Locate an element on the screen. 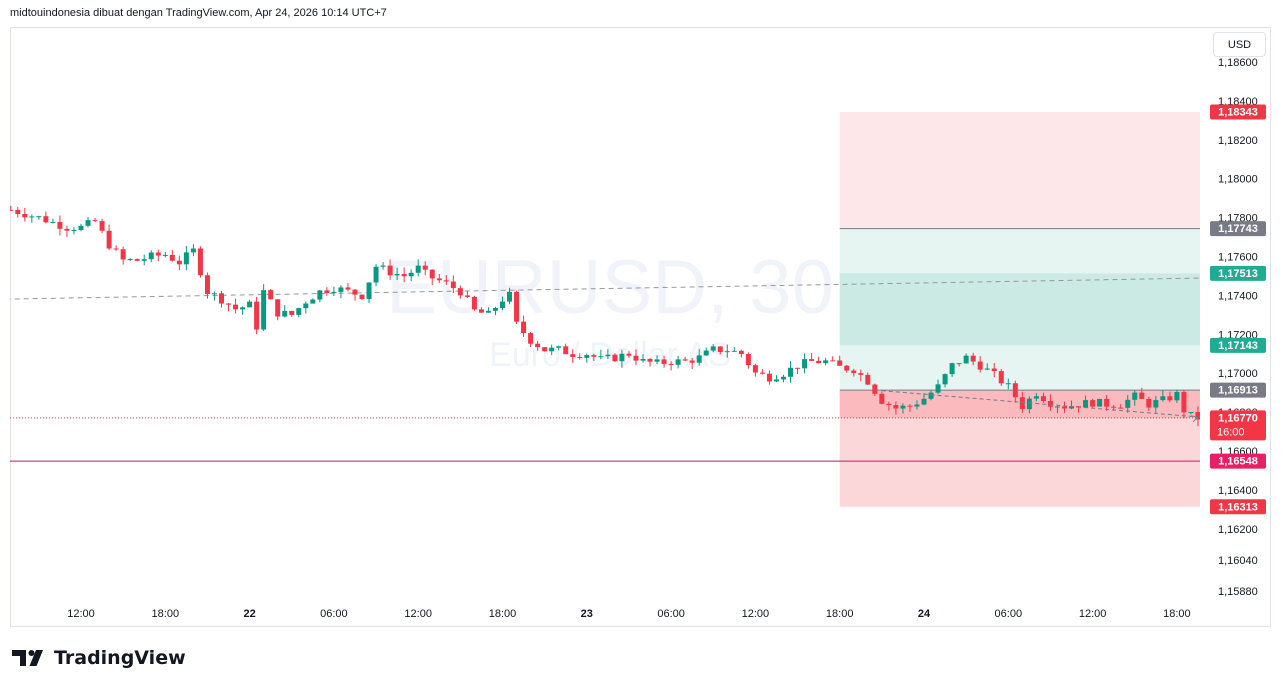  x-tick-label: 06:00 is located at coordinates (671, 614).